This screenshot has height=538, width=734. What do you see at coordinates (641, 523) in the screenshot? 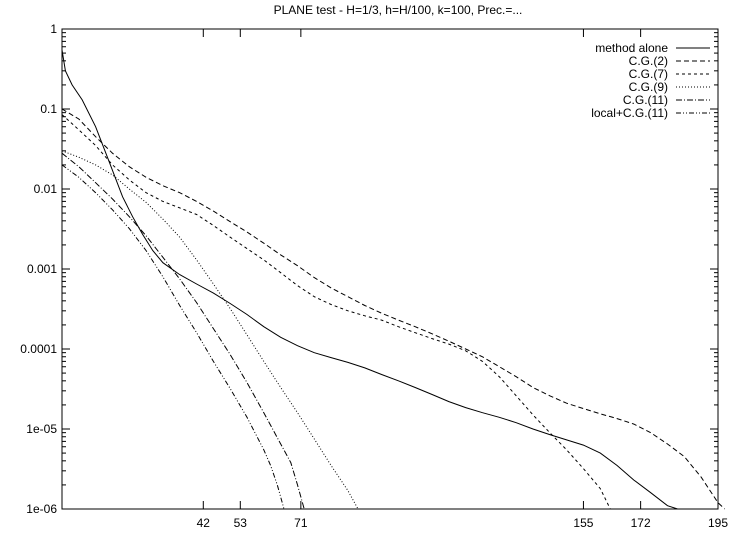
I see `x-tick-label: 172` at bounding box center [641, 523].